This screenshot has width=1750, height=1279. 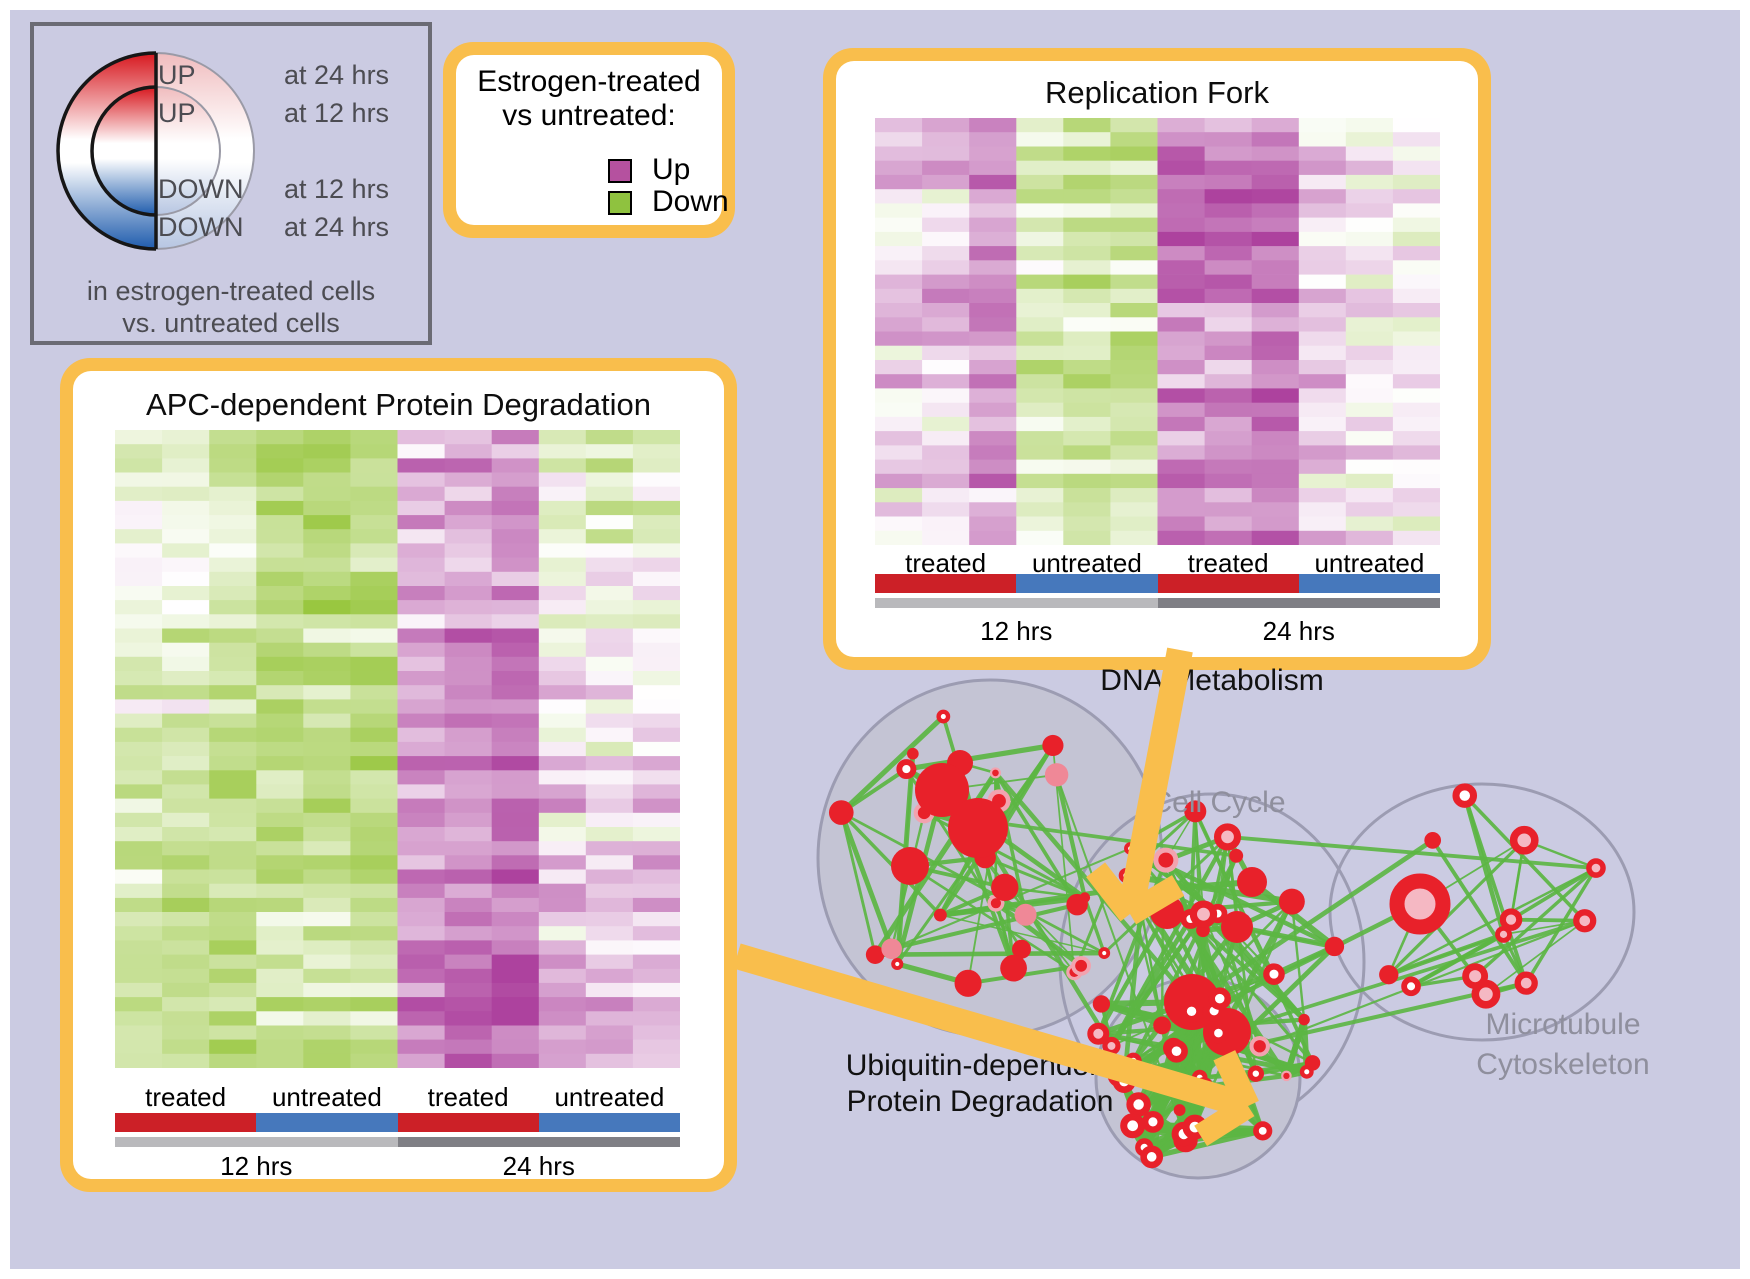 What do you see at coordinates (1218, 802) in the screenshot?
I see `label-cell-cycle: Cell Cycle` at bounding box center [1218, 802].